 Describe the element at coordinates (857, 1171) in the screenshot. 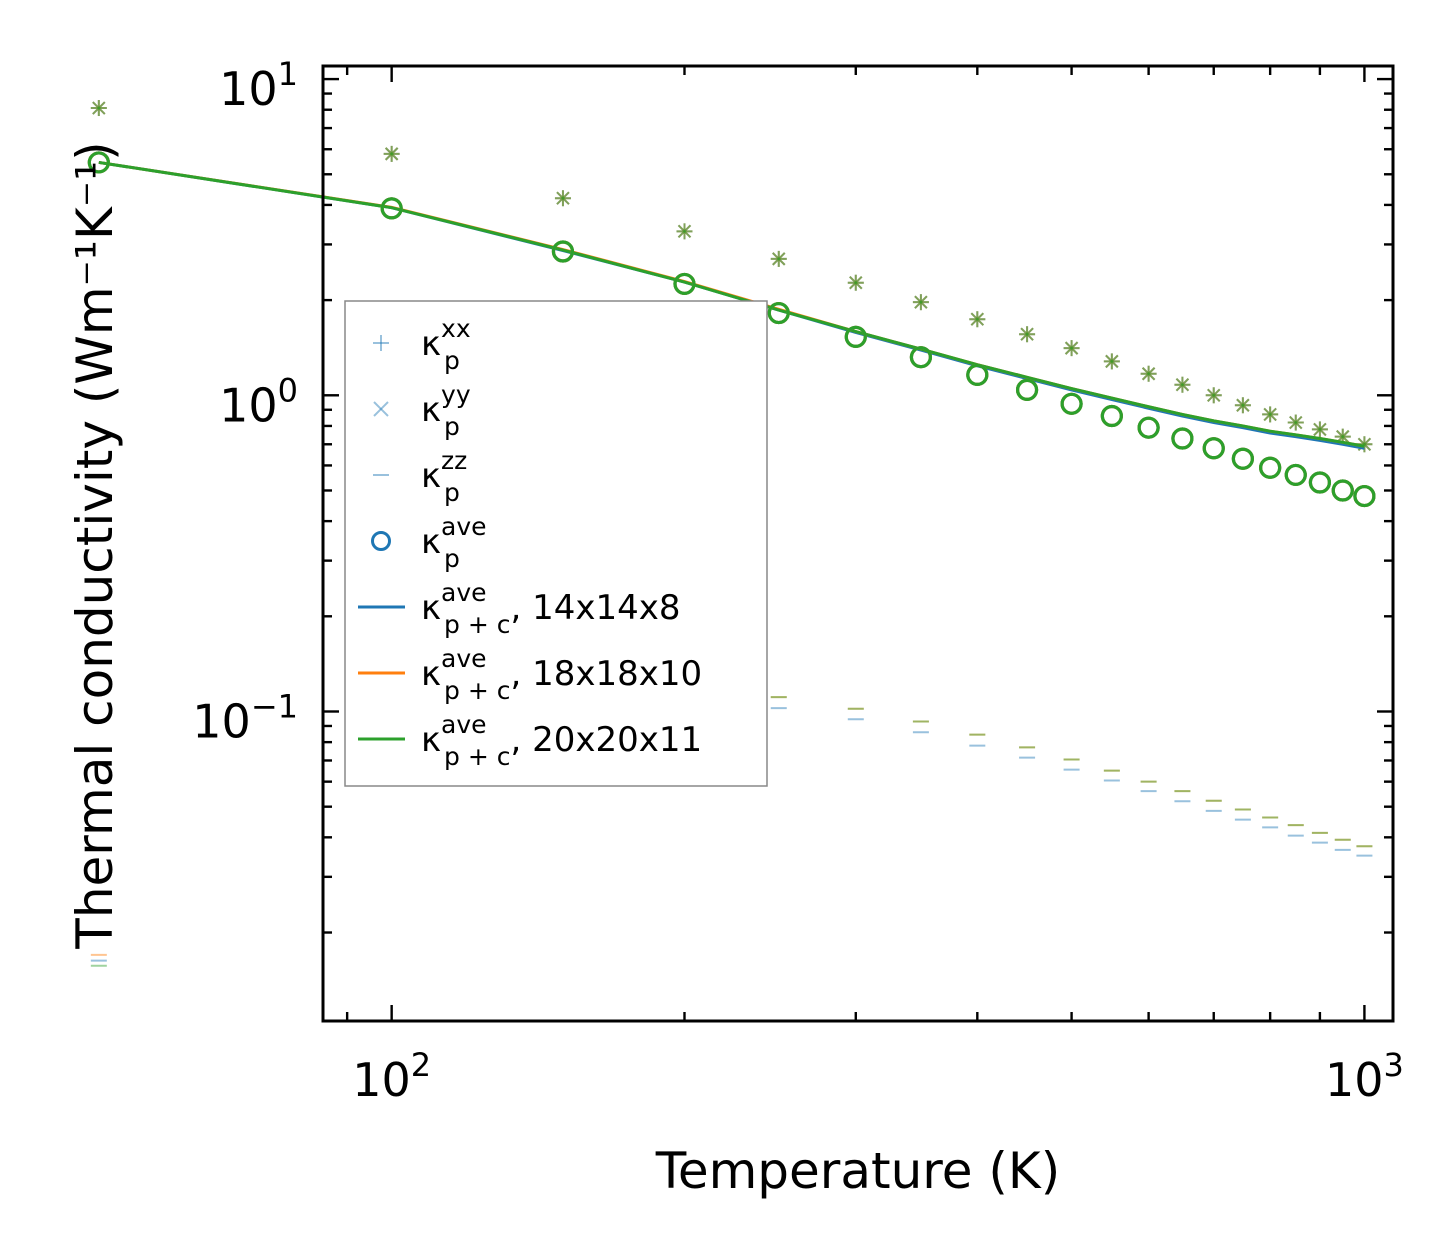

I see `x-axis-label: Temperature (K)` at that location.